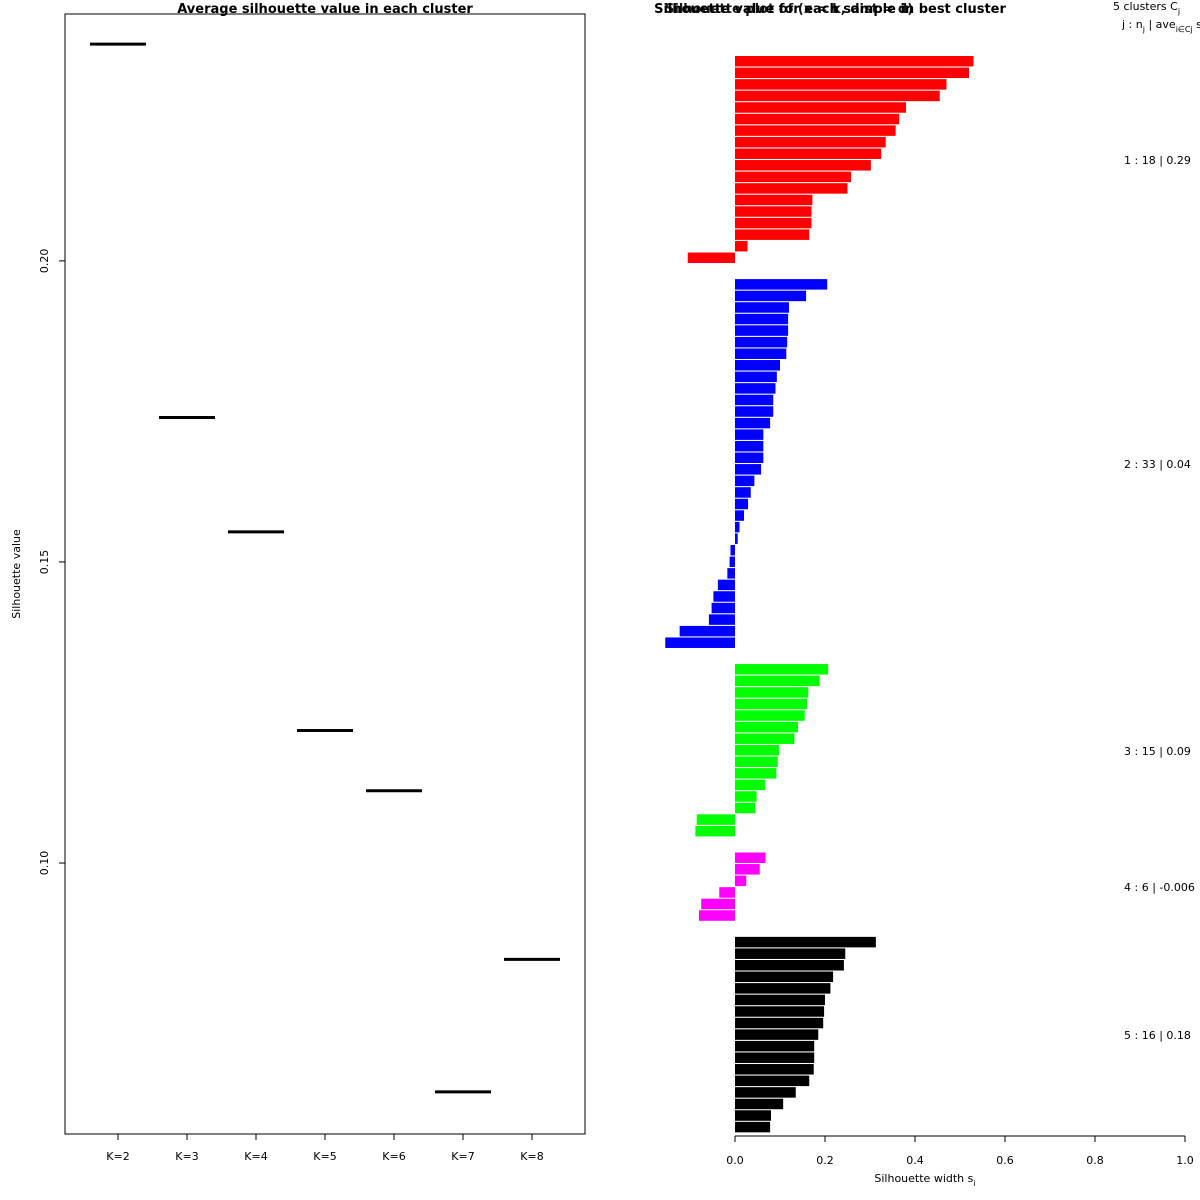 This screenshot has width=1200, height=1200. What do you see at coordinates (1157, 160) in the screenshot?
I see `cluster-1-summary: 1 : 18 | 0.29` at bounding box center [1157, 160].